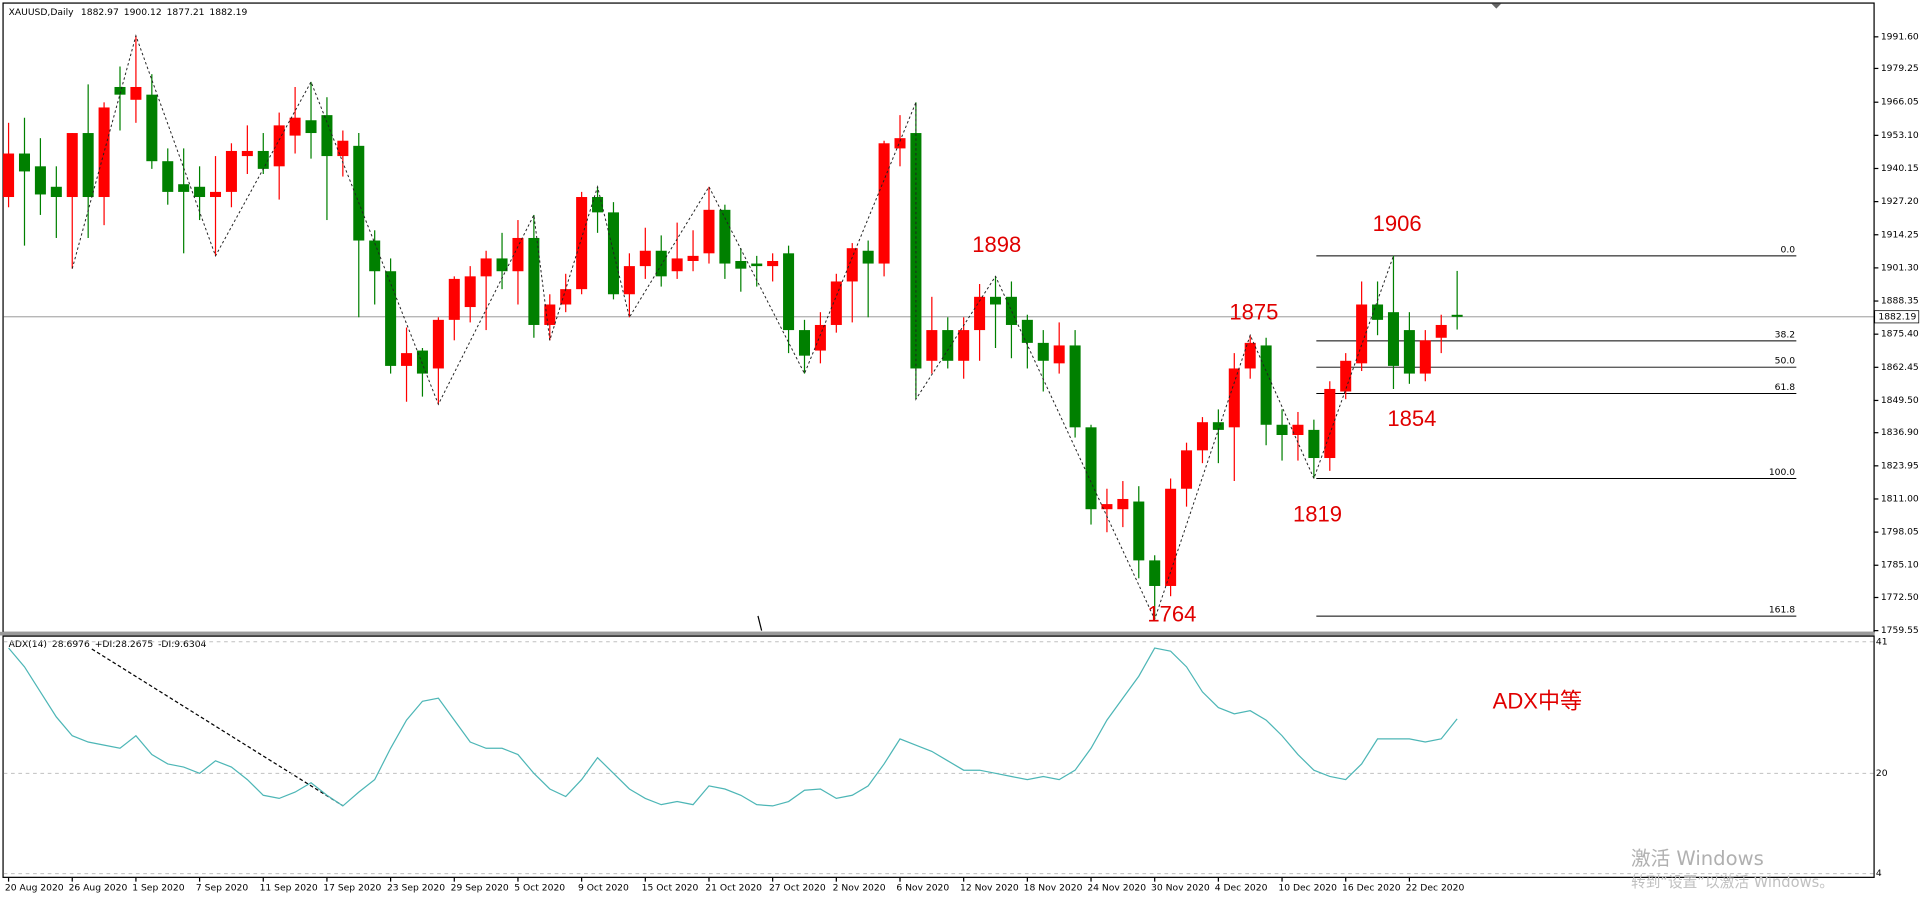 The height and width of the screenshot is (900, 1920). I want to click on chart-header: XAUUSD,Daily 1882.97 1900.12 1877.21 1882.19, so click(128, 12).